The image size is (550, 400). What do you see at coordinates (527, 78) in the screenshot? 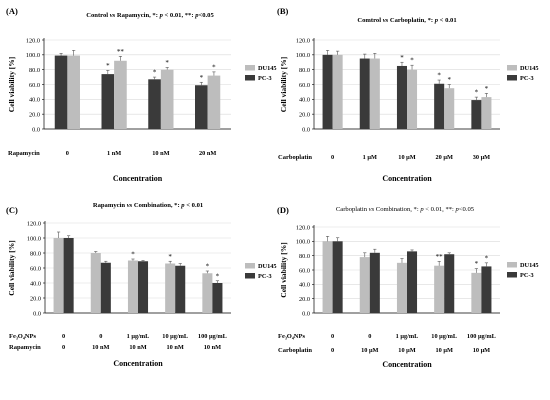
I see `legend-label: PC-3` at bounding box center [527, 78].